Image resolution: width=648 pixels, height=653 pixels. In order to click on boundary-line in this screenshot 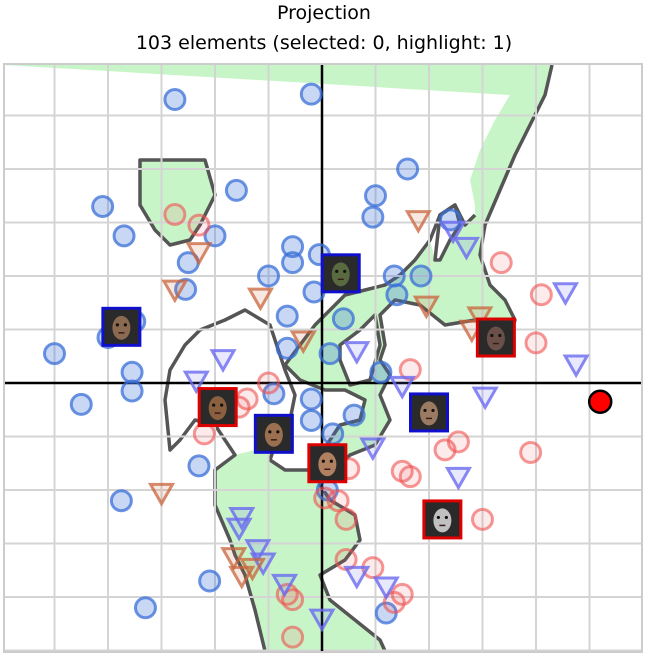, I will do `click(177, 202)`.